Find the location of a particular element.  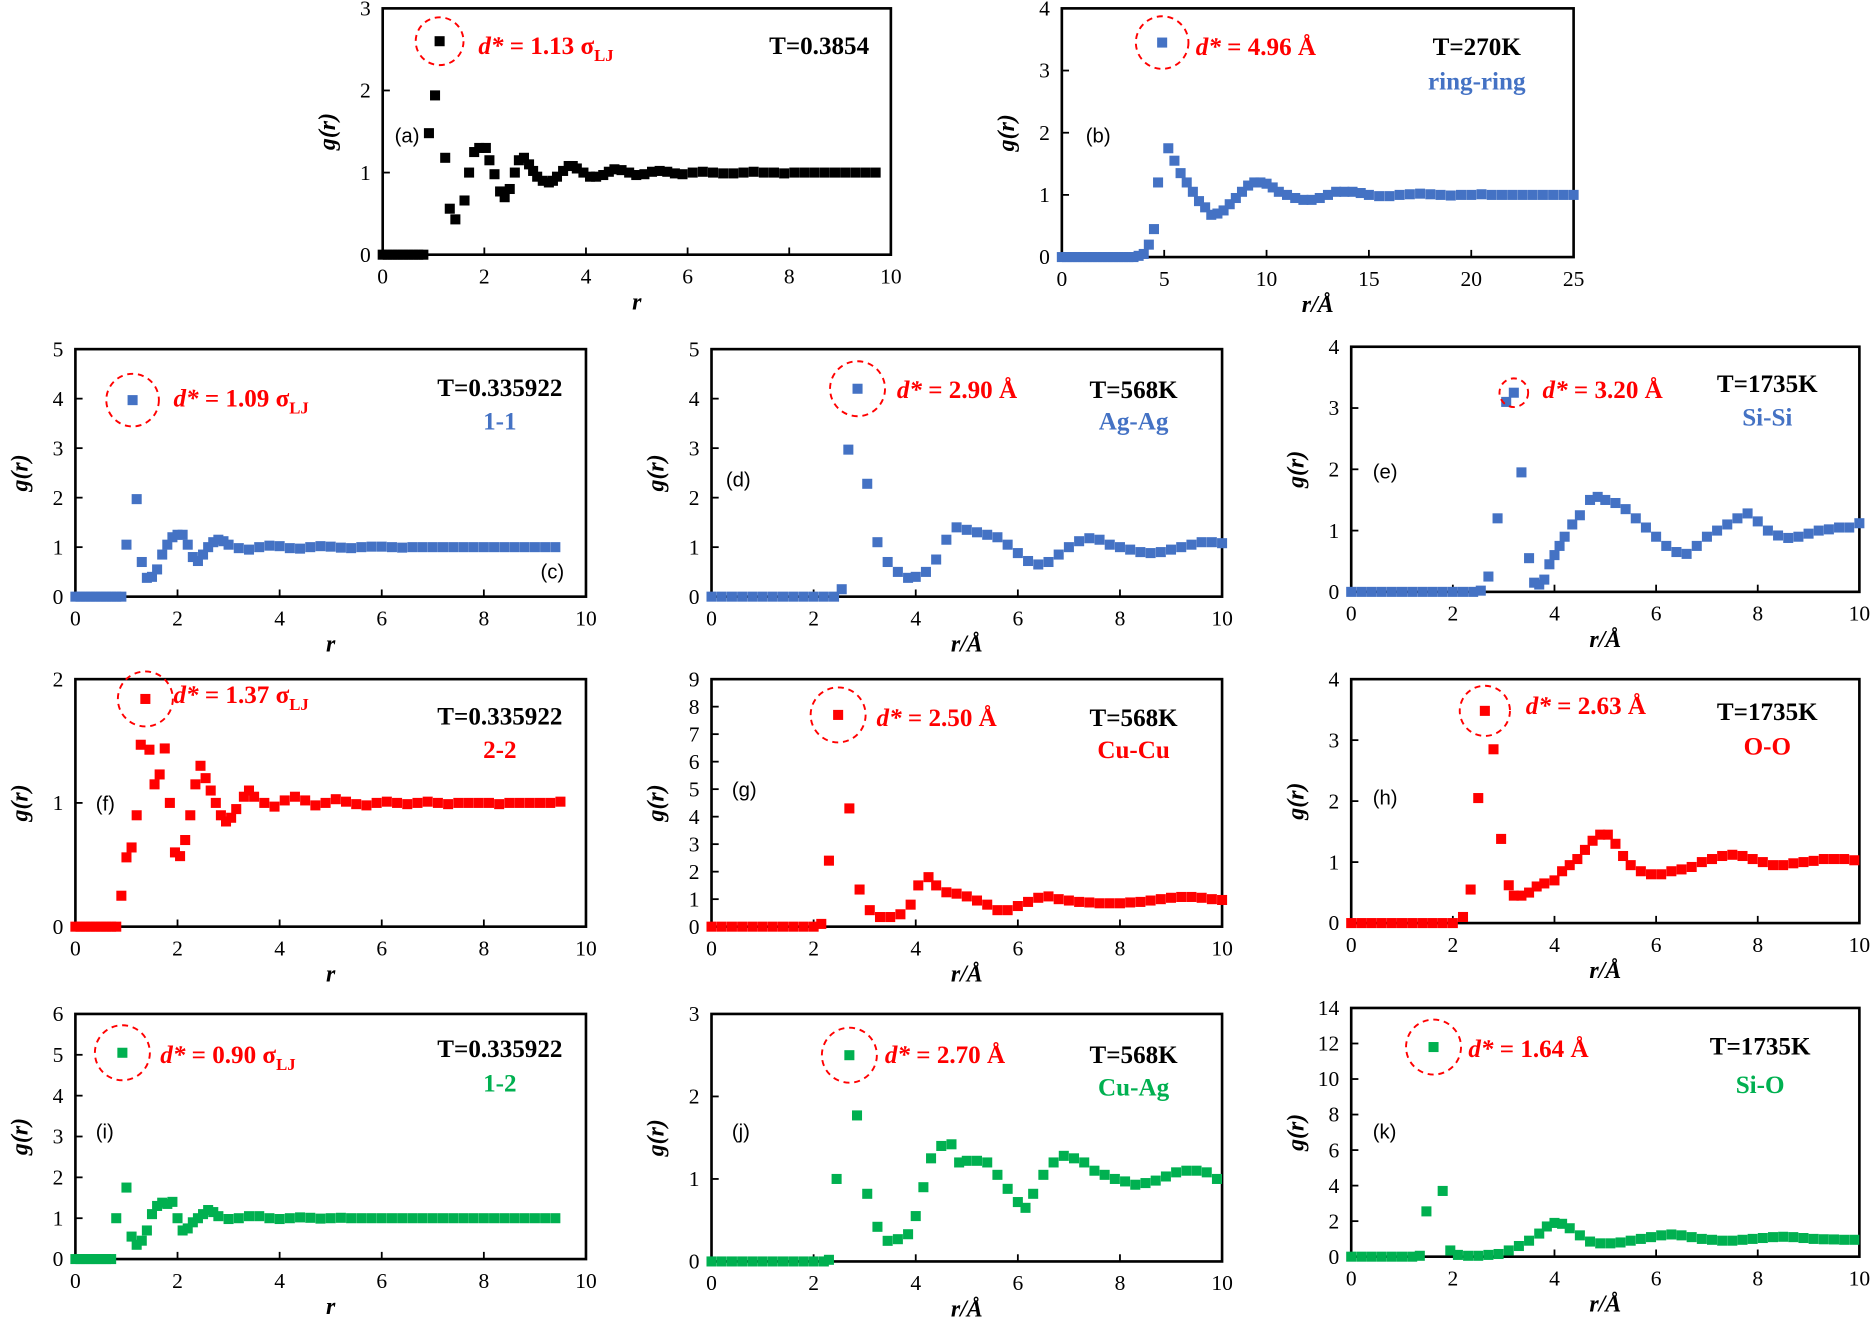

y-tick-label: 2 is located at coordinates (58, 1178).